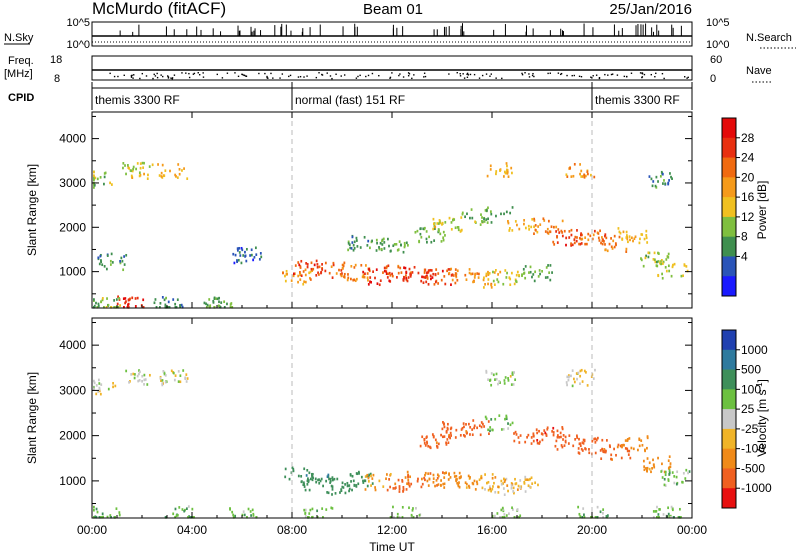 The image size is (800, 554). Describe the element at coordinates (718, 45) in the screenshot. I see `nsearch-tick-bottom: 10^0` at that location.